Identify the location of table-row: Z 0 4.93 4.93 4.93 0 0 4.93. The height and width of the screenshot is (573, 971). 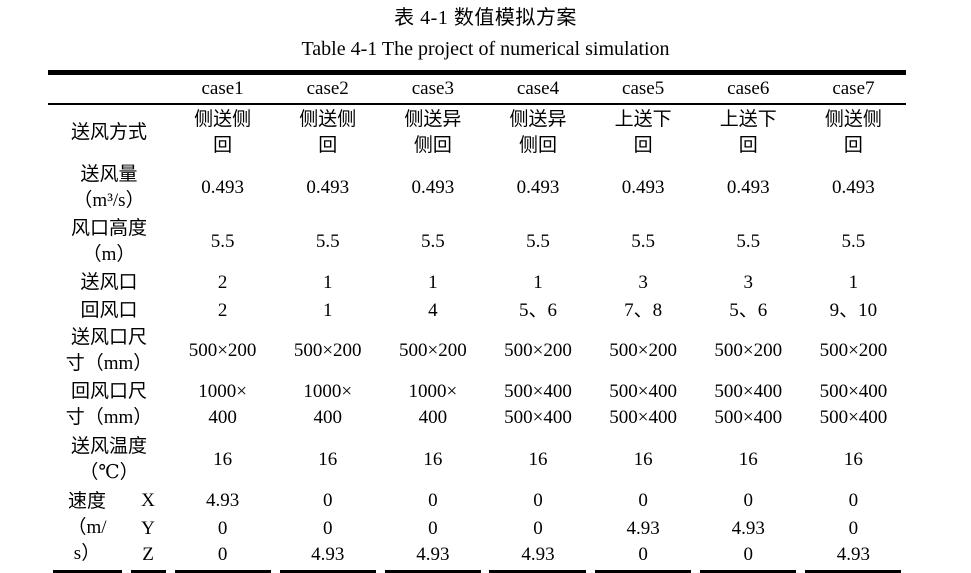
(477, 557).